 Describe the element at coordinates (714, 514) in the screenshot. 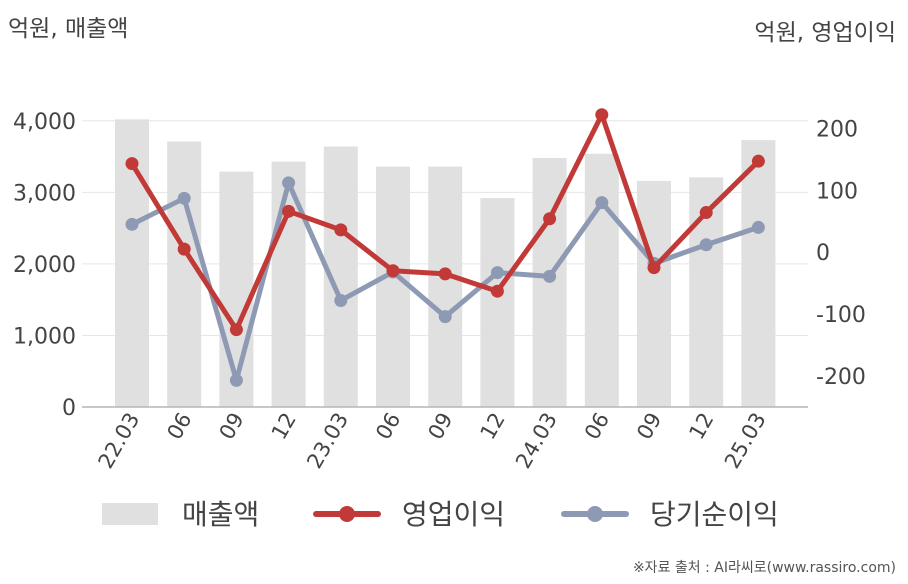

I see `legend-label: 당기순이익` at that location.